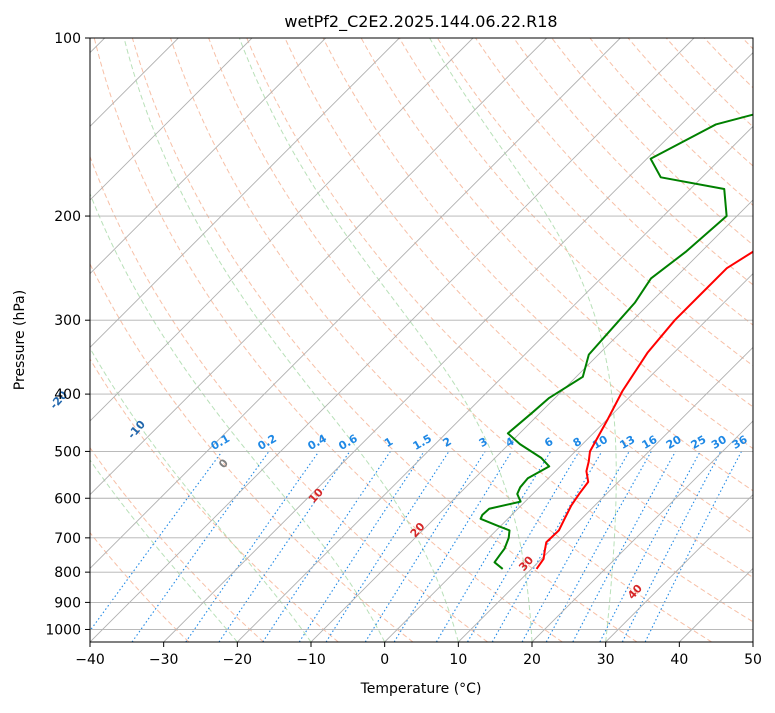 The image size is (775, 713). I want to click on y-axis-label: Pressure (hPa), so click(20, 340).